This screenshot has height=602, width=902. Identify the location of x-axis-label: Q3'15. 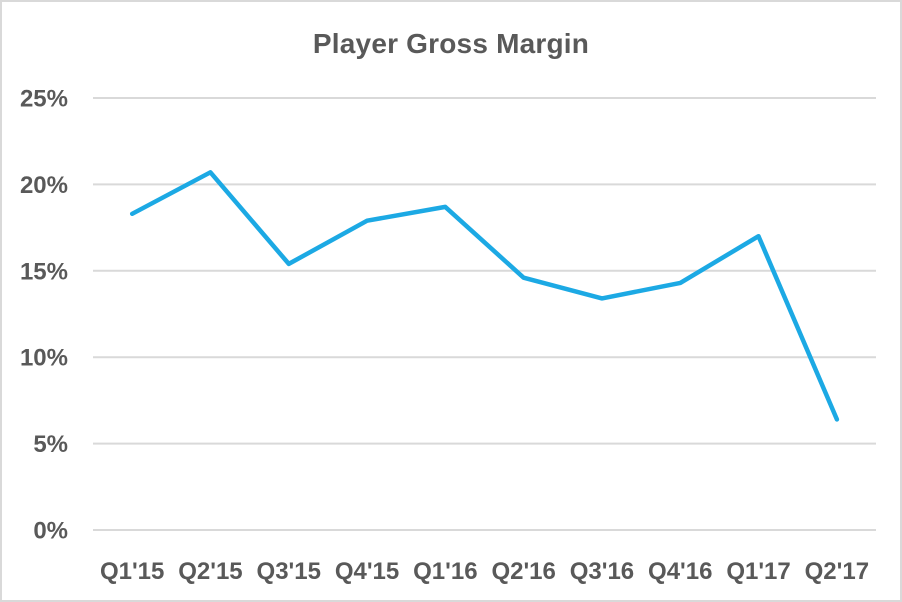
(289, 571).